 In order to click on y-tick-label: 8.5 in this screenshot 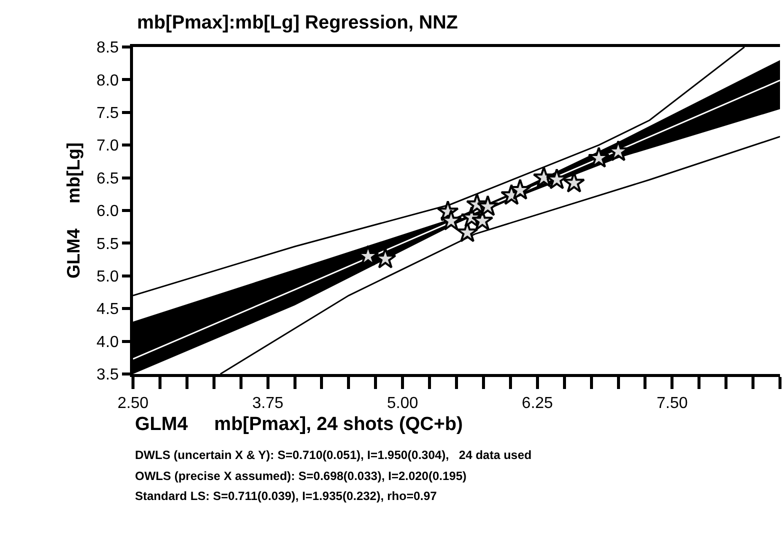, I will do `click(107, 48)`.